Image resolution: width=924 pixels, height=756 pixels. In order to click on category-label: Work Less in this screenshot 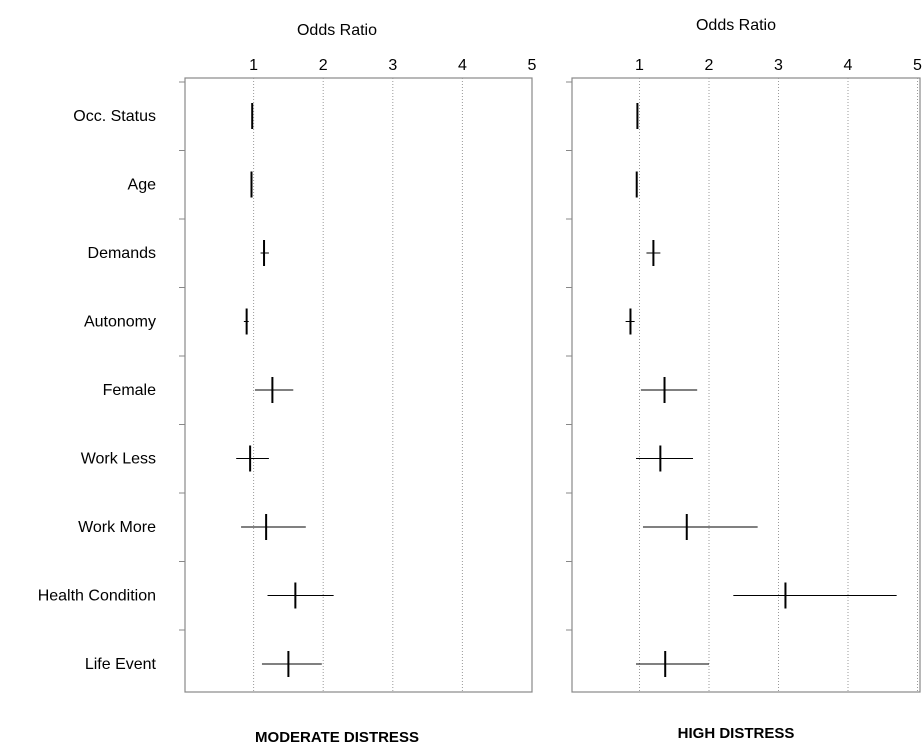, I will do `click(118, 459)`.